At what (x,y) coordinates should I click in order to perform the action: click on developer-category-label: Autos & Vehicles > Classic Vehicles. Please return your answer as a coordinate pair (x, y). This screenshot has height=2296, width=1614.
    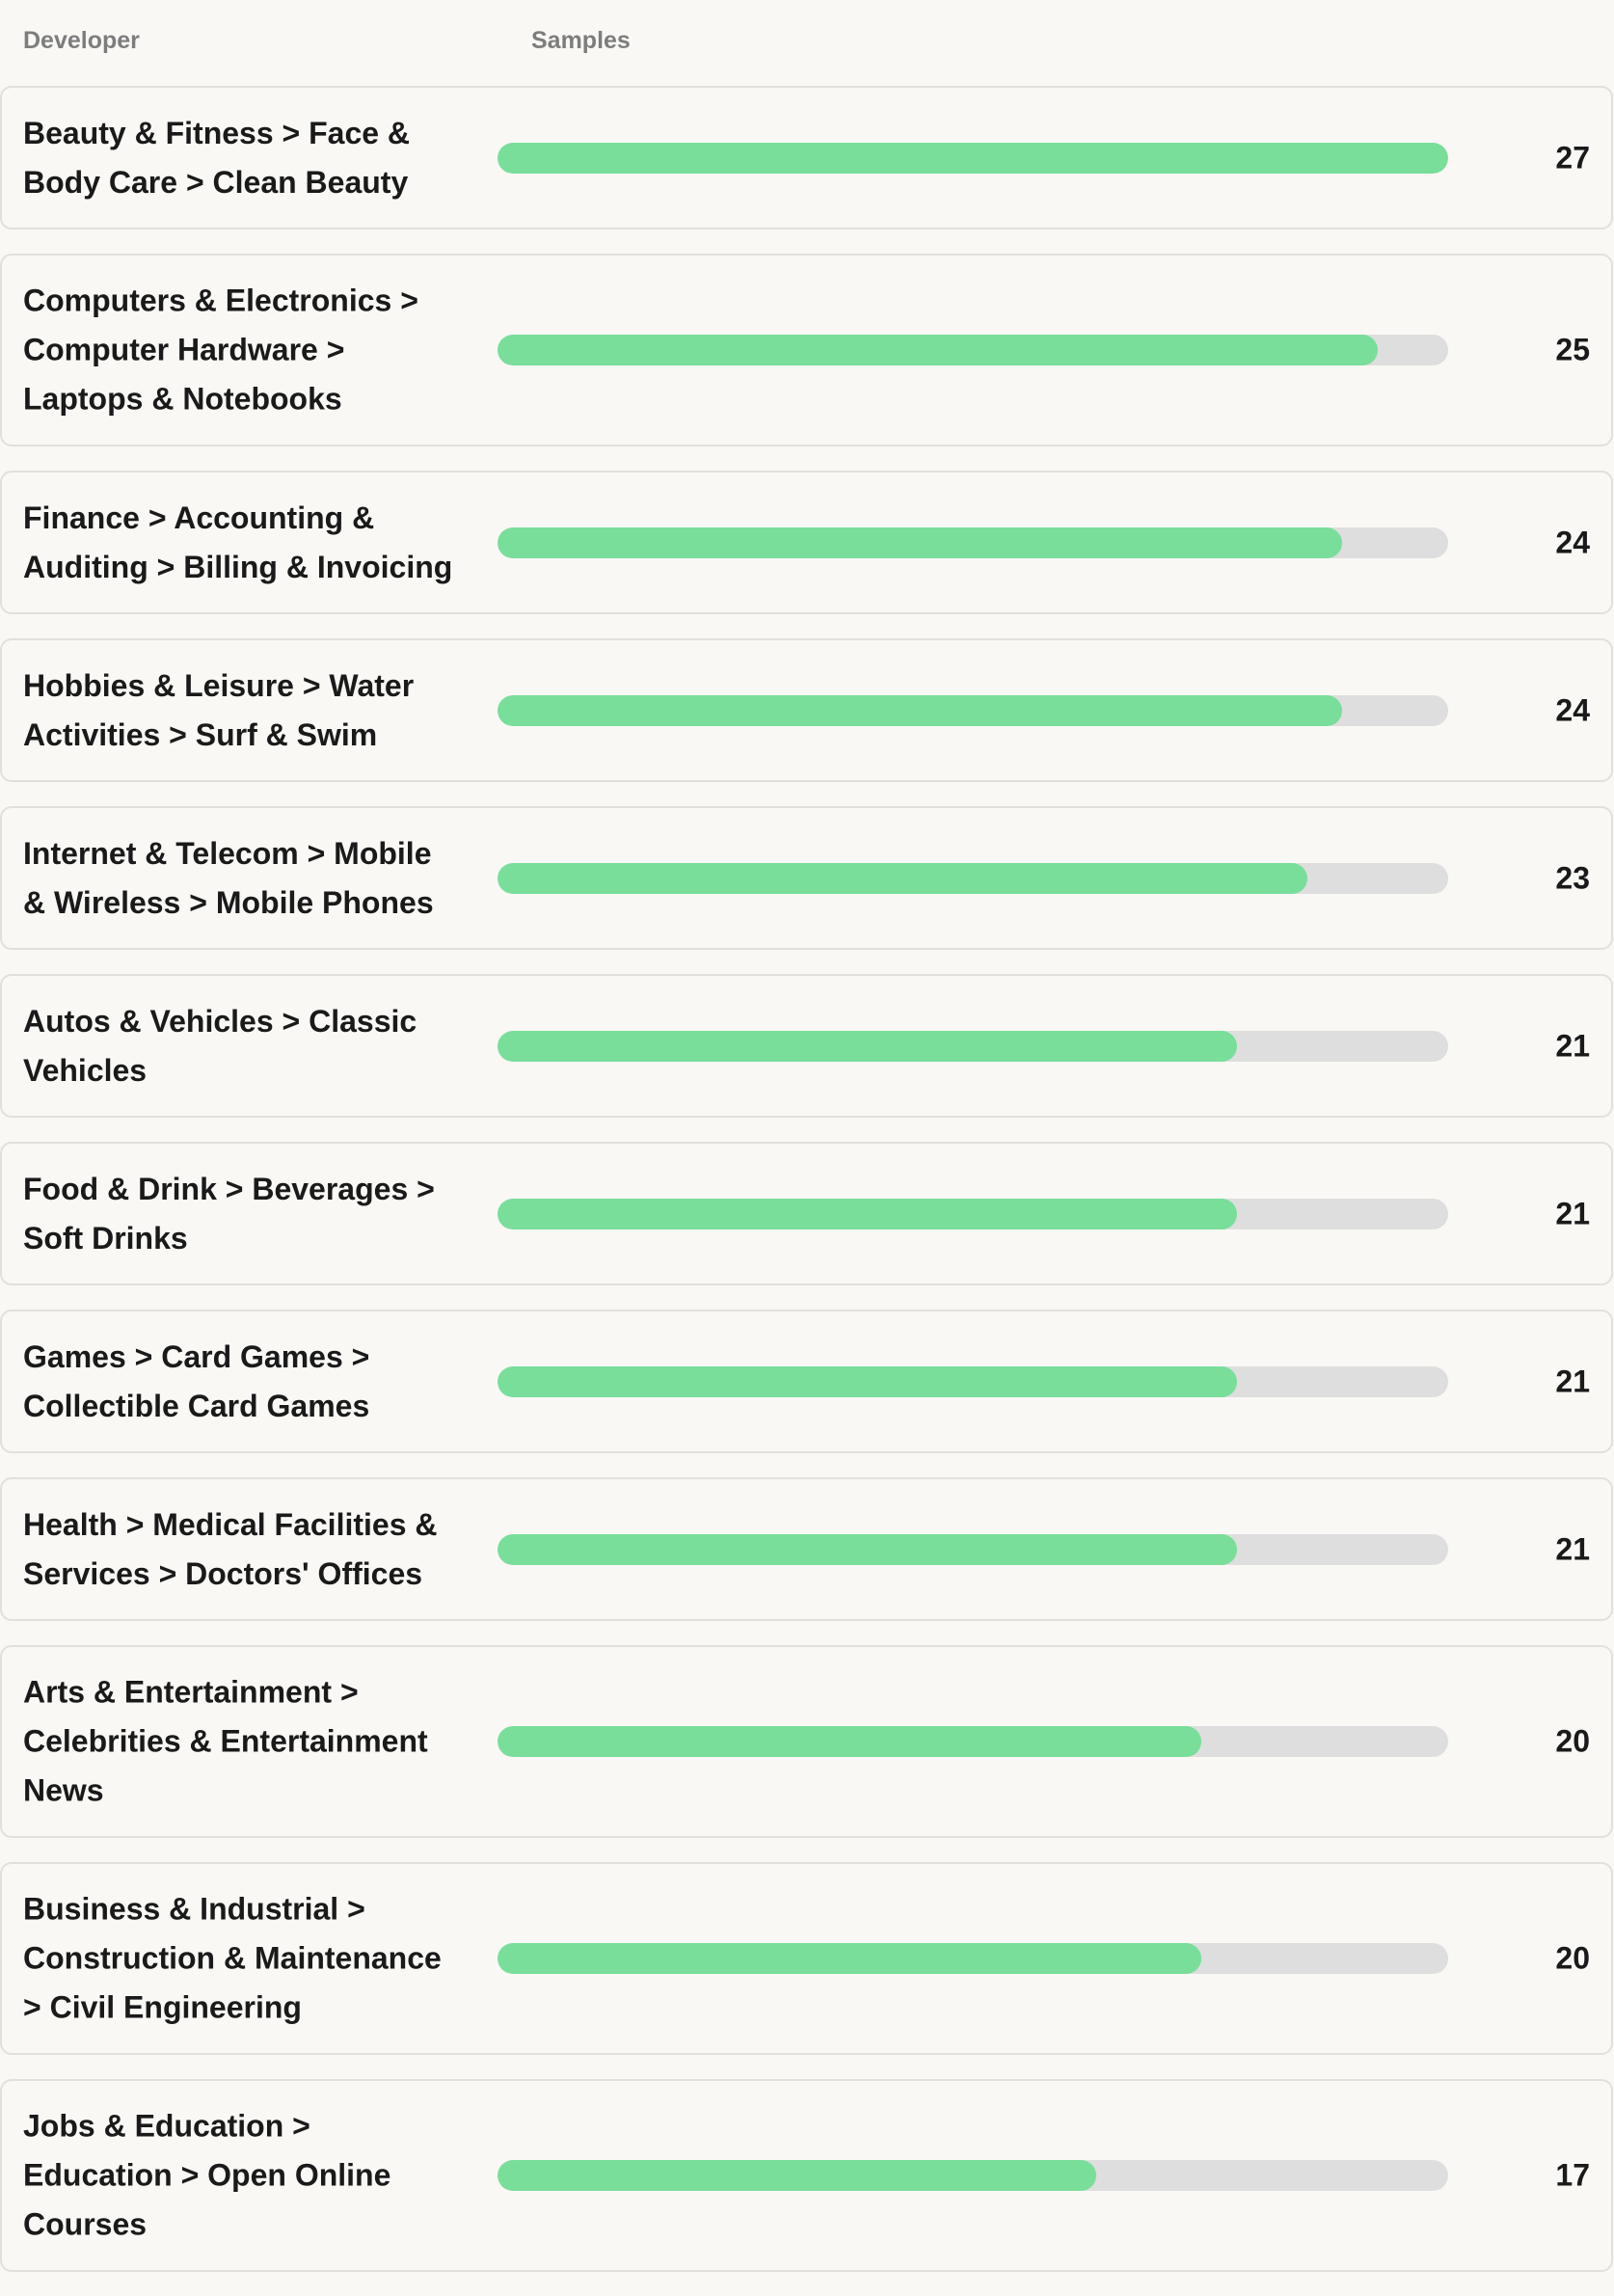
    Looking at the image, I should click on (220, 1045).